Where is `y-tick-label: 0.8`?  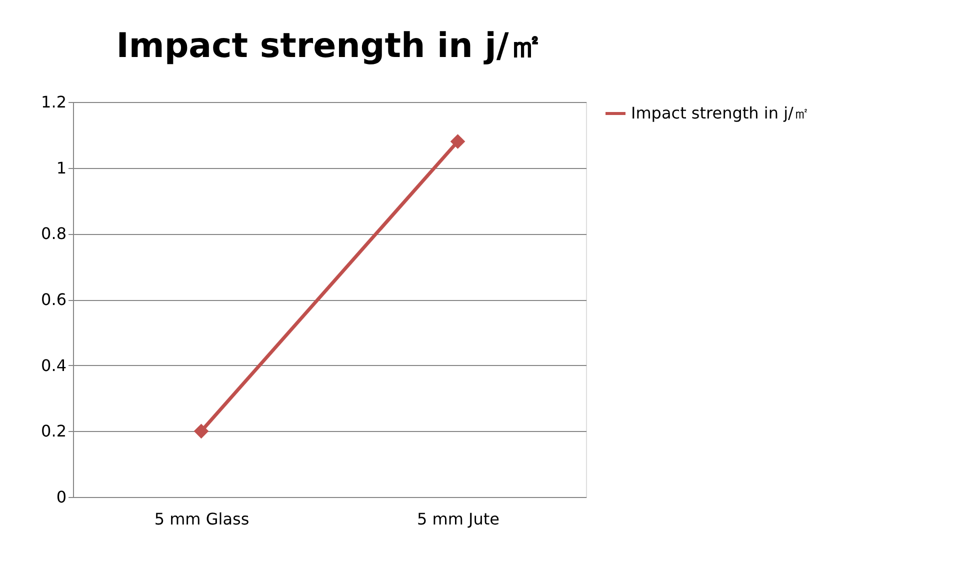
y-tick-label: 0.8 is located at coordinates (53, 234).